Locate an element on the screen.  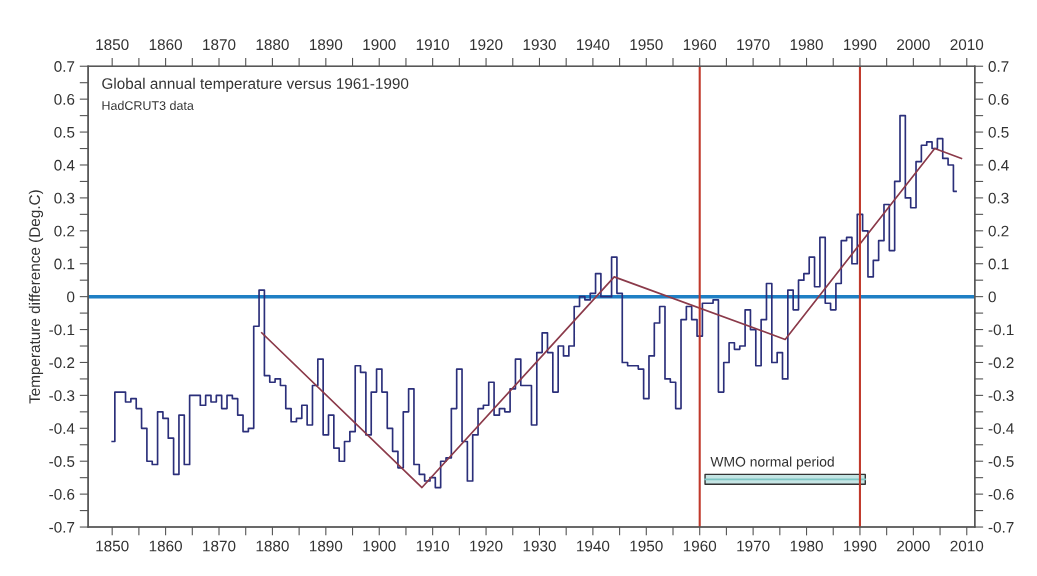
y2-tick-label: 0.5 is located at coordinates (998, 132).